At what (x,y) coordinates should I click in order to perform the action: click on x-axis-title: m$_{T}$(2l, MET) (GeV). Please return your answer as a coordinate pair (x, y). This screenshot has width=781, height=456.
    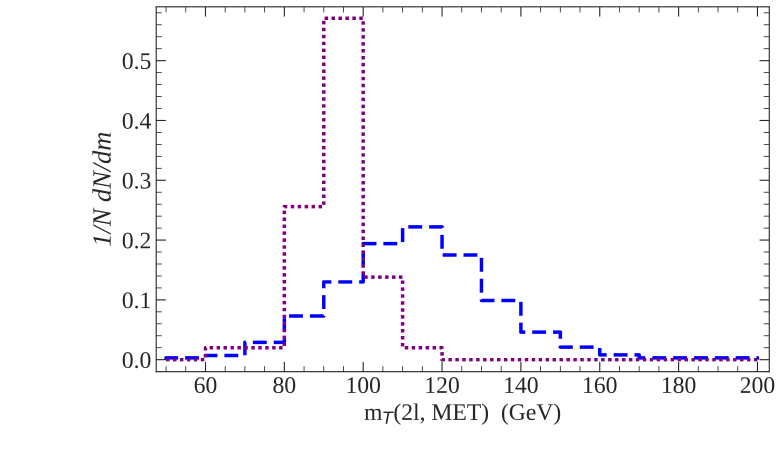
    Looking at the image, I should click on (462, 414).